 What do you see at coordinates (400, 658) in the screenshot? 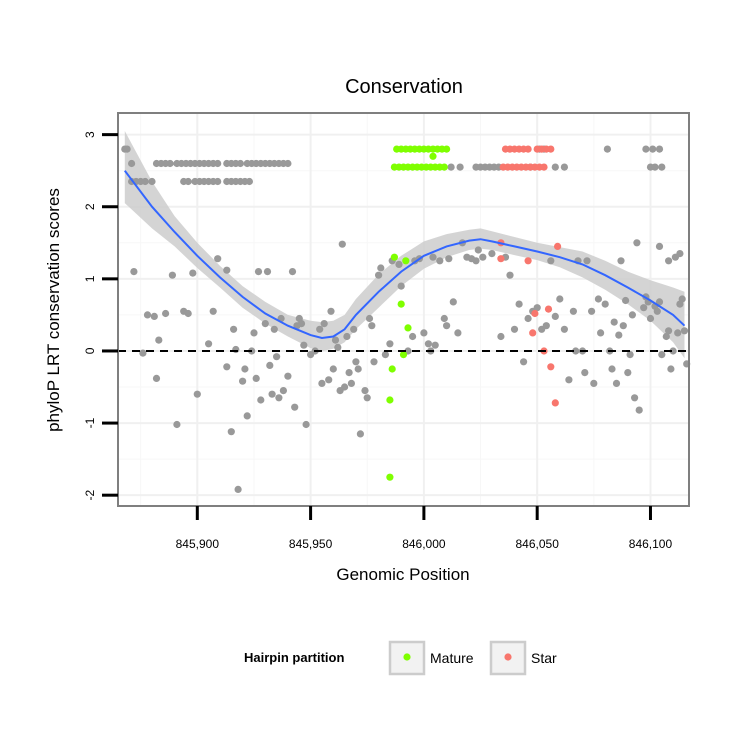
I see `legend: Hairpin partition Mature Star` at bounding box center [400, 658].